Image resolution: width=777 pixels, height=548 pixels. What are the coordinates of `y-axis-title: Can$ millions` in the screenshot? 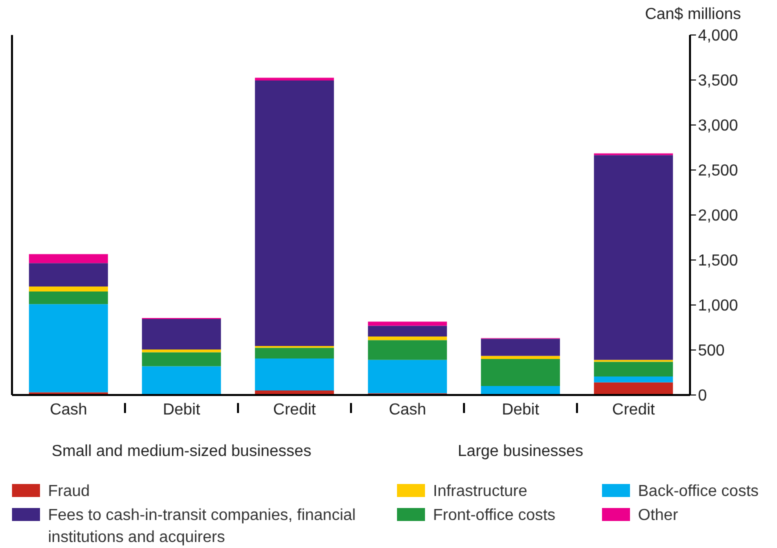 It's located at (692, 15).